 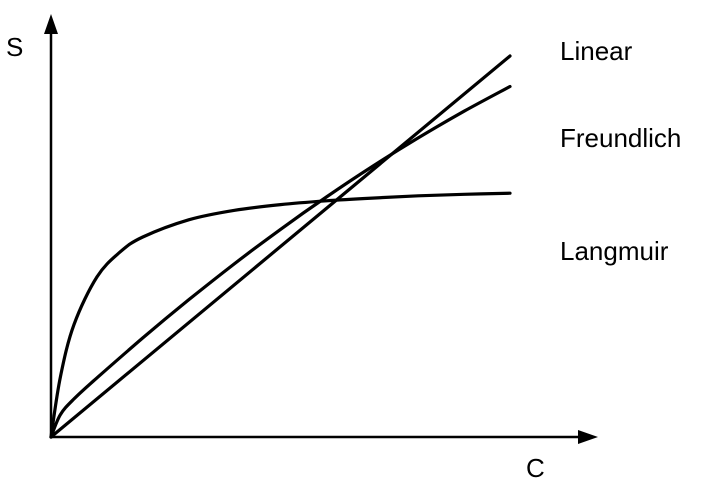 I want to click on x-axis-arrow-icon, so click(x=588, y=437).